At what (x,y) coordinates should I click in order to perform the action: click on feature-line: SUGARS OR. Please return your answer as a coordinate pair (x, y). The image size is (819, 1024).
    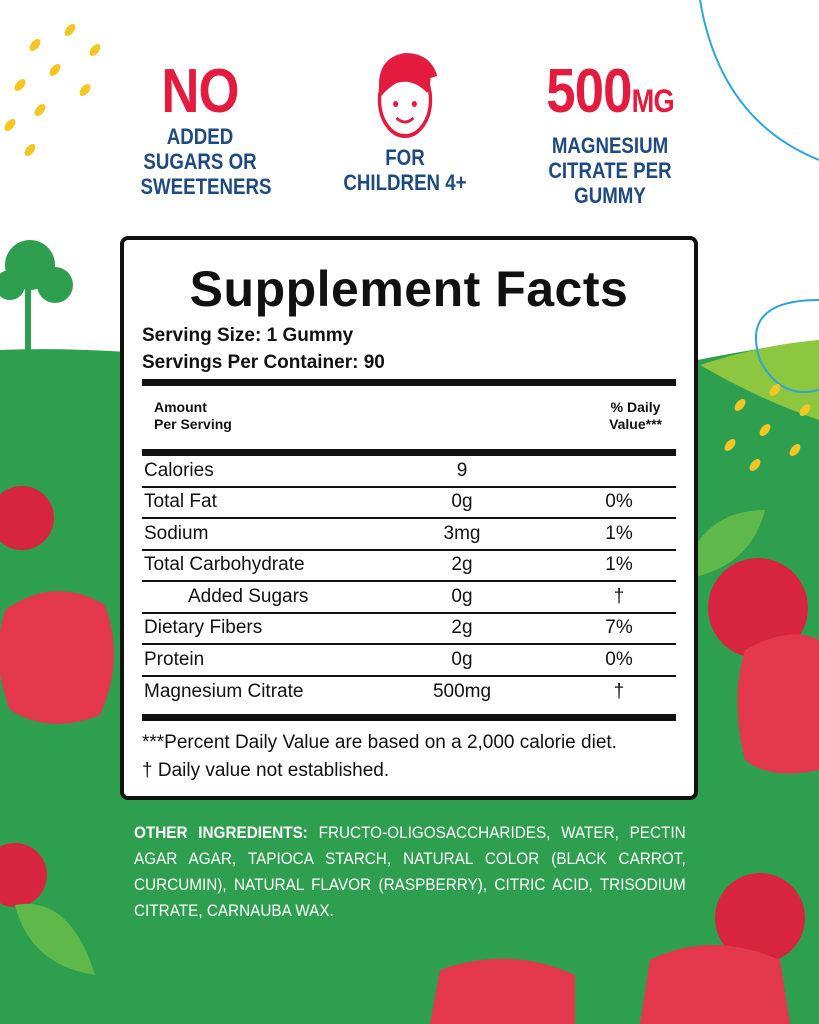
    Looking at the image, I should click on (200, 161).